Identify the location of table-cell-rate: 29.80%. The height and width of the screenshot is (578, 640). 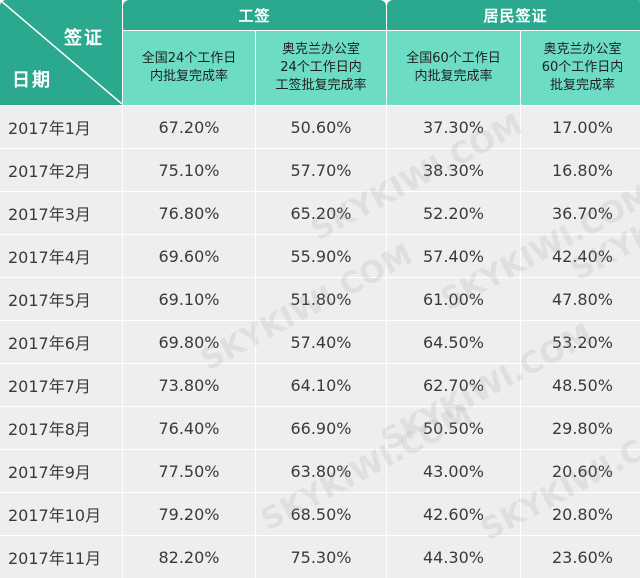
(580, 428).